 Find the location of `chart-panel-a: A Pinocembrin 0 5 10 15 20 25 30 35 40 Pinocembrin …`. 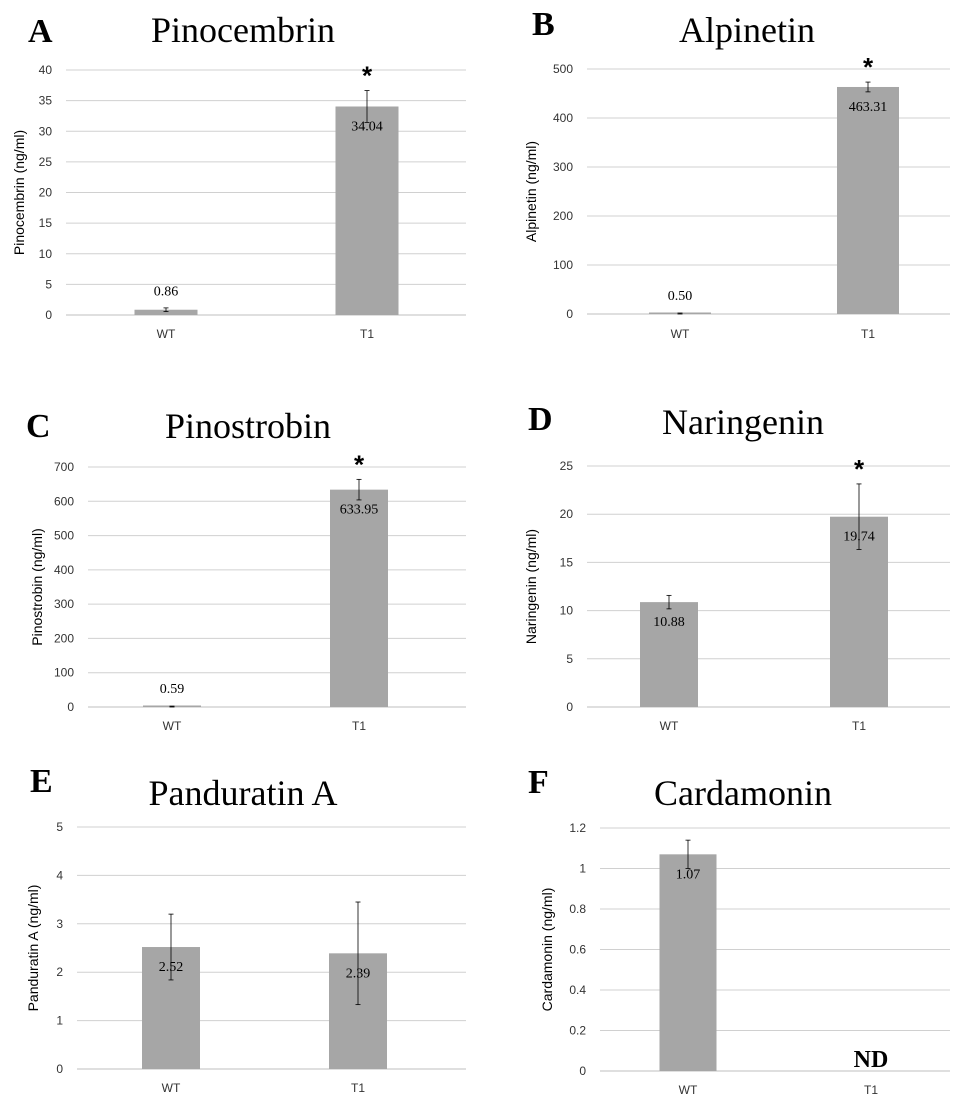

chart-panel-a: A Pinocembrin 0 5 10 15 20 25 30 35 40 Pinocembrin … is located at coordinates (238, 175).